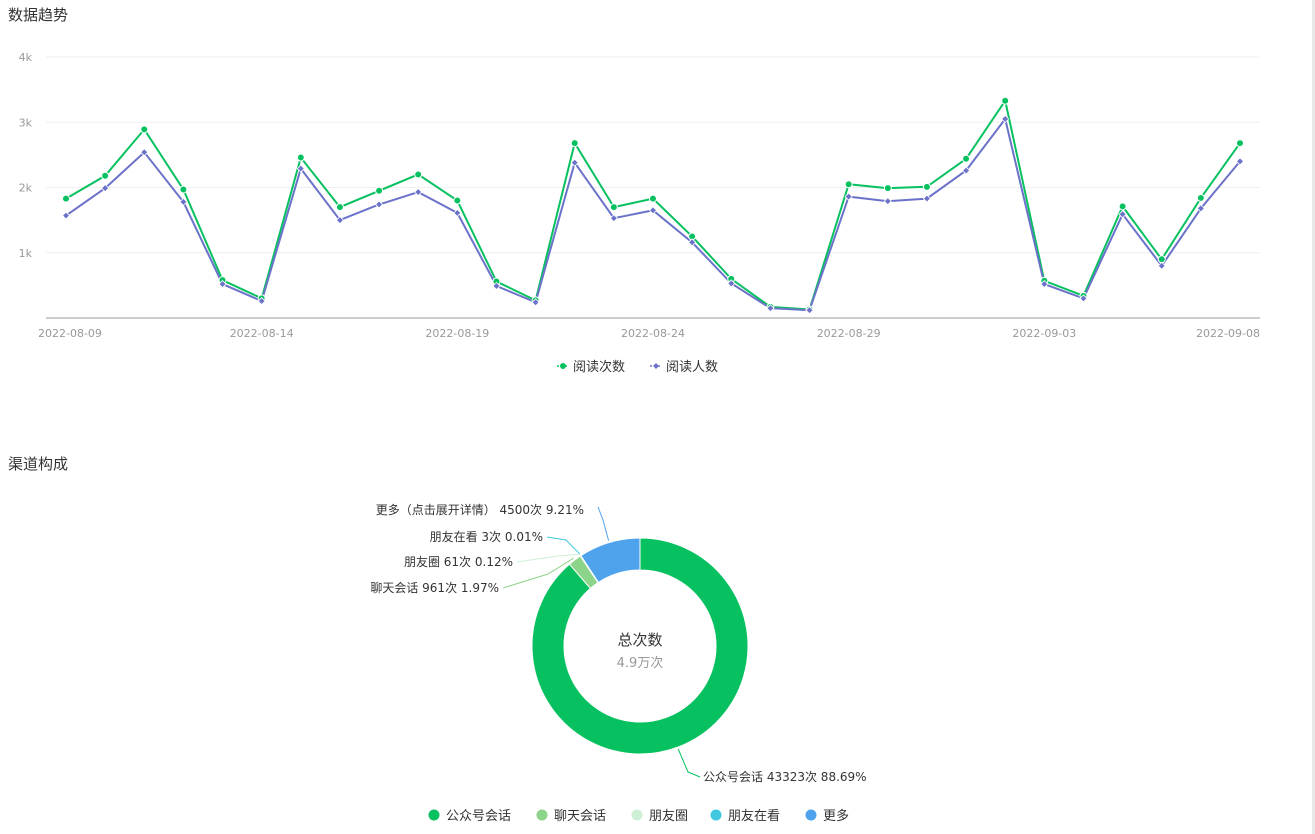 This screenshot has width=1315, height=834. I want to click on pie-slice-label: 更多（点击展开详情） 4500次 9.21%, so click(480, 509).